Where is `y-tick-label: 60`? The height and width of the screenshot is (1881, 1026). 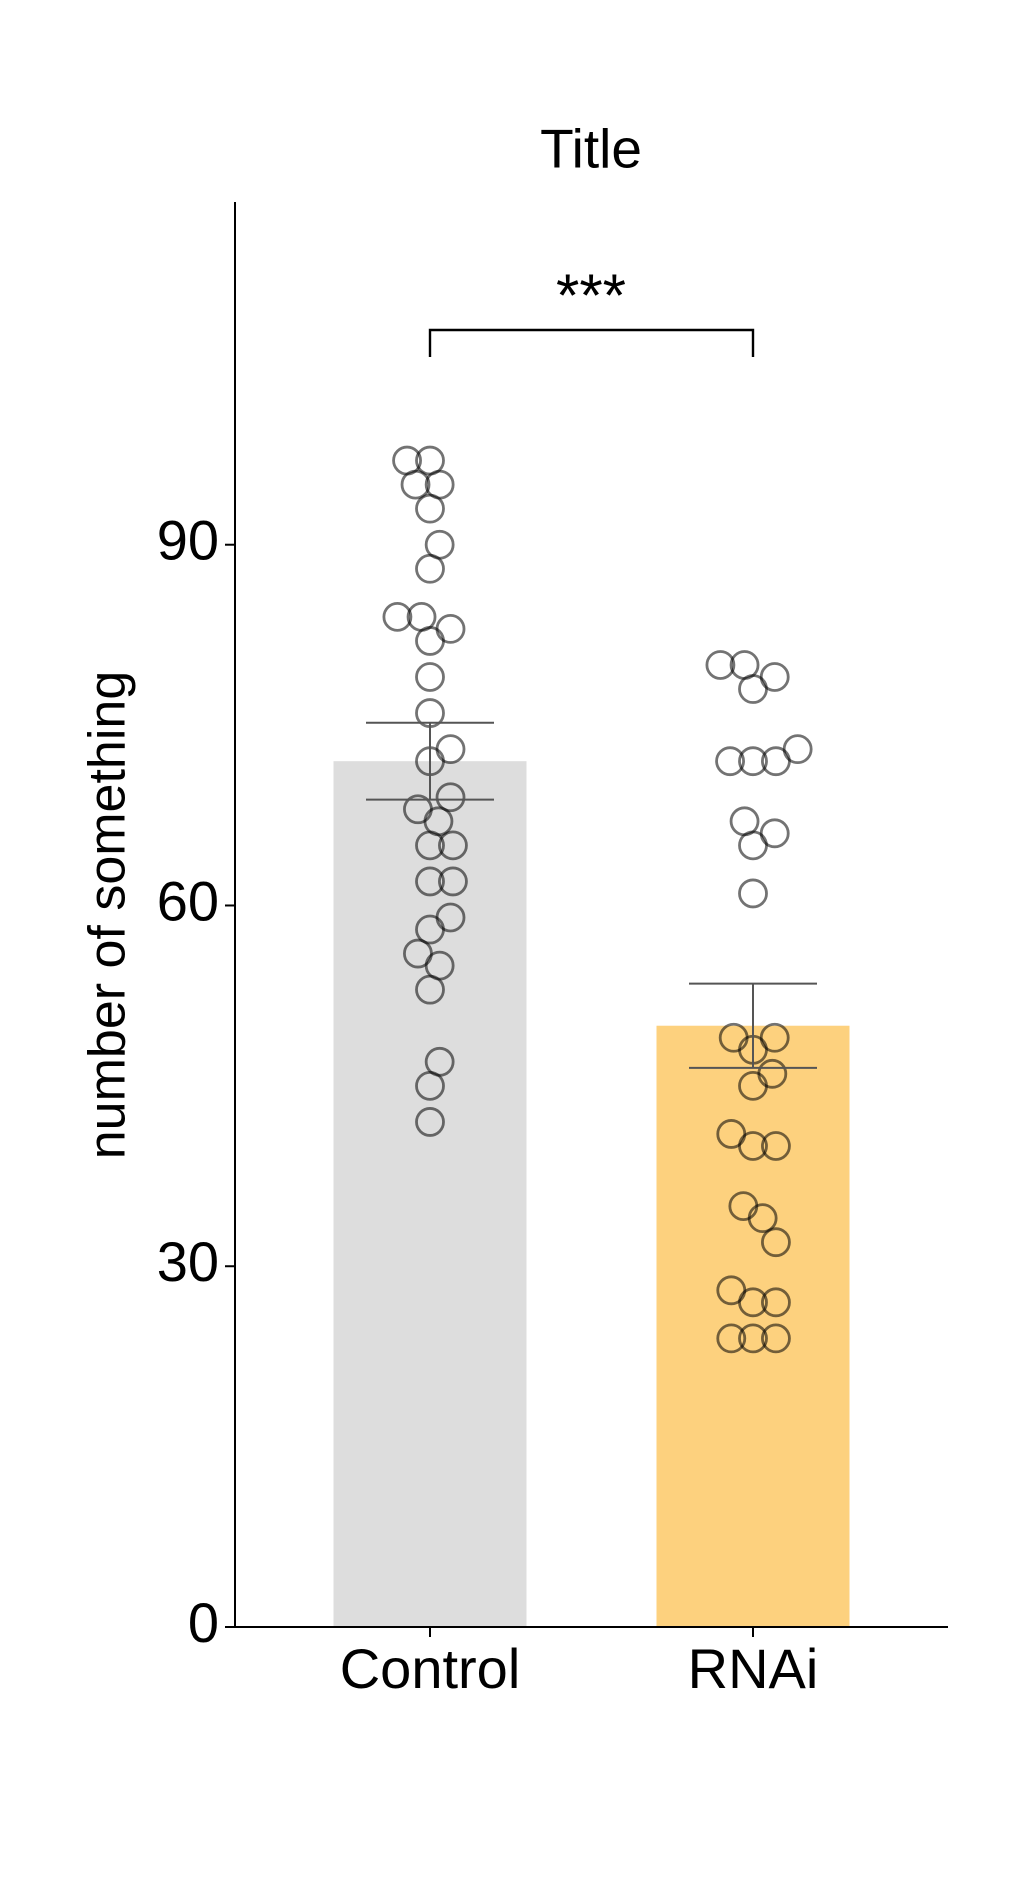 y-tick-label: 60 is located at coordinates (188, 900).